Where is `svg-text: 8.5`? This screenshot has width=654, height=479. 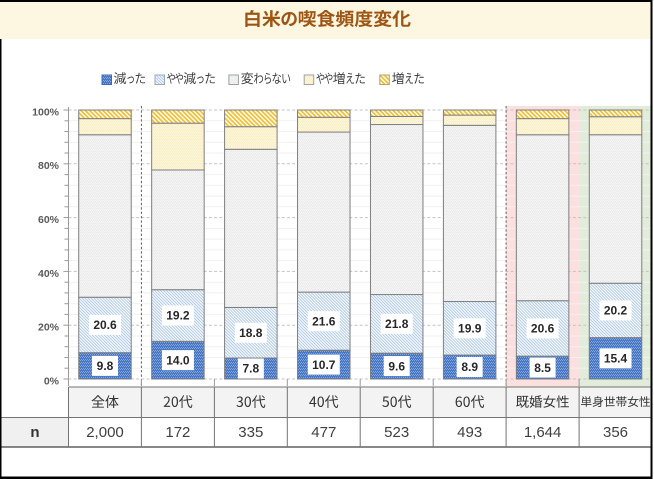 svg-text: 8.5 is located at coordinates (542, 368).